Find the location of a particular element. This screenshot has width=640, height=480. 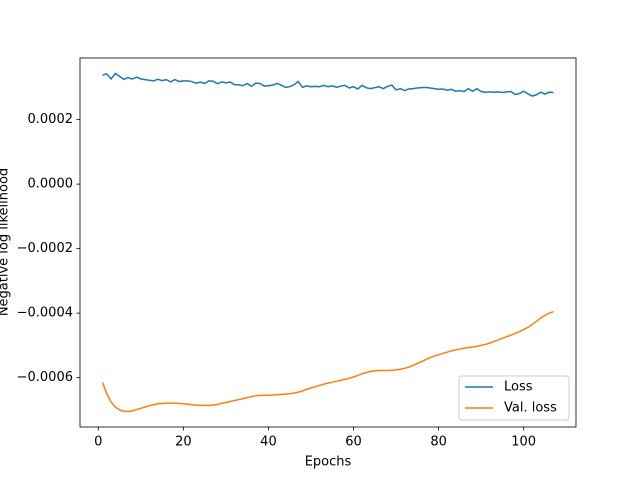

y-axis-label: Negative log likelihood is located at coordinates (6, 242).